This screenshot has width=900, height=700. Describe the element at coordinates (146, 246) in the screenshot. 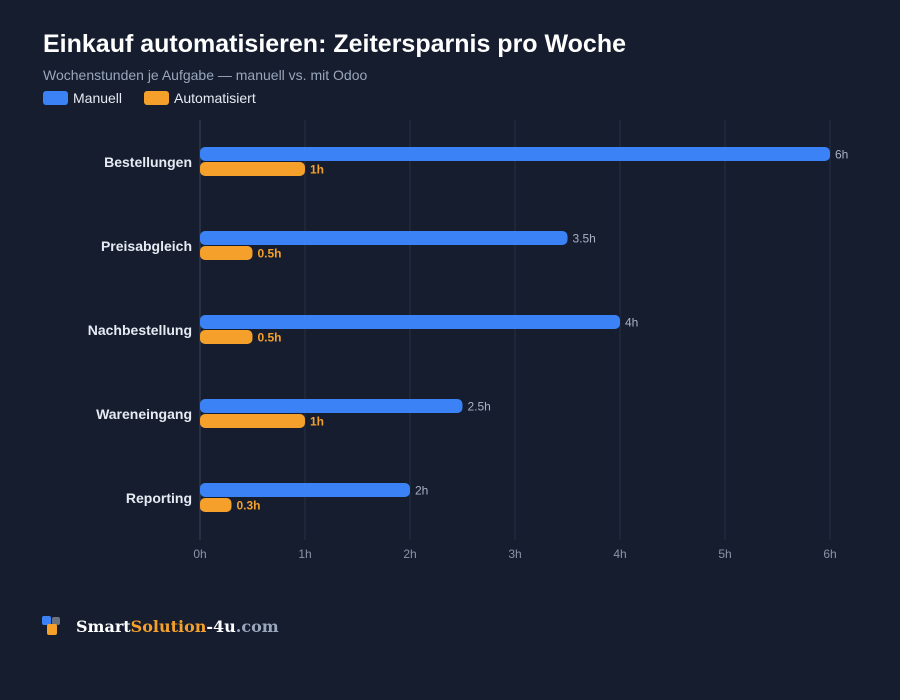

I see `category-label-1: Preisabgleich` at that location.